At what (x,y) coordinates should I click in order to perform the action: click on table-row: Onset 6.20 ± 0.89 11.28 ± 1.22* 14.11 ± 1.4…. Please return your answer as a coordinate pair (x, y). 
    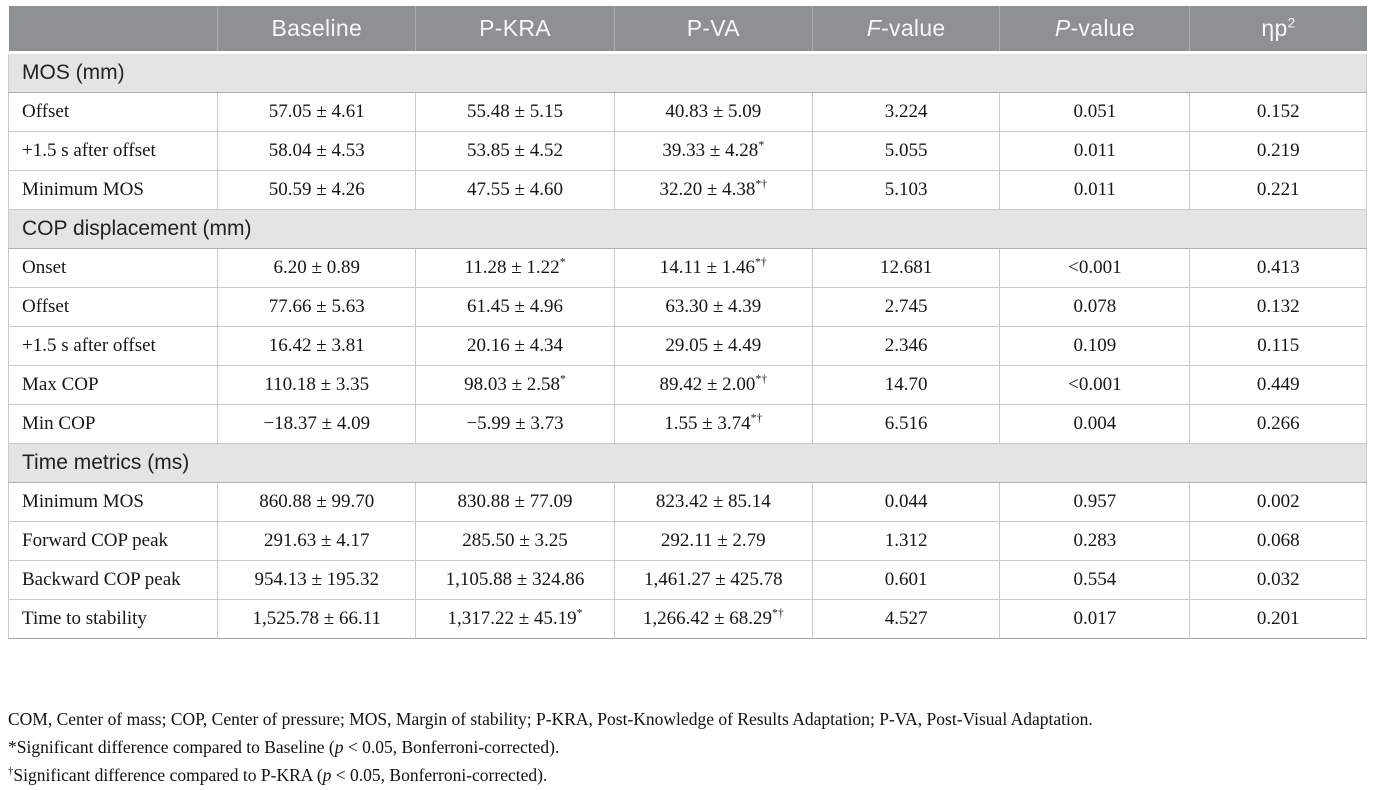
    Looking at the image, I should click on (687, 268).